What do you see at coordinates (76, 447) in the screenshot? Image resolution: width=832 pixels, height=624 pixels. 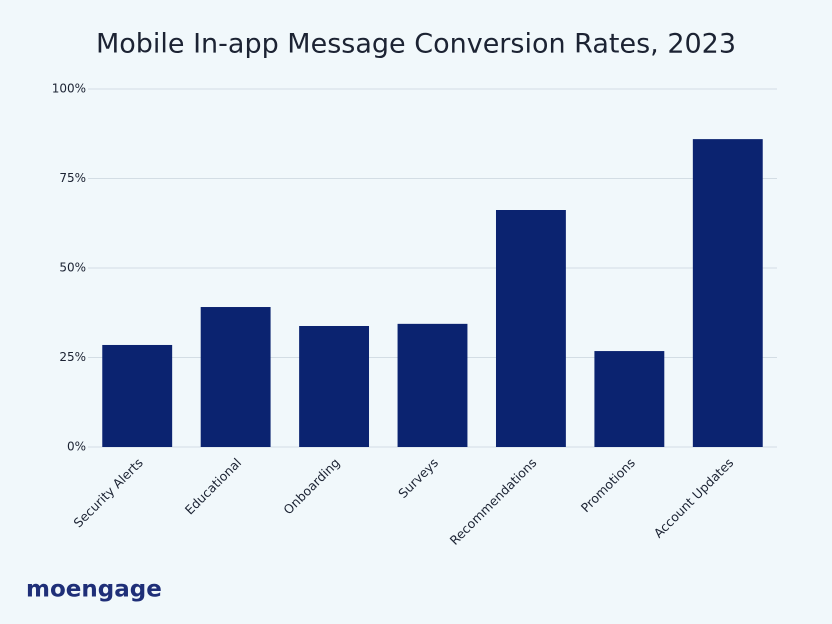 I see `y-tick-label: 0%` at bounding box center [76, 447].